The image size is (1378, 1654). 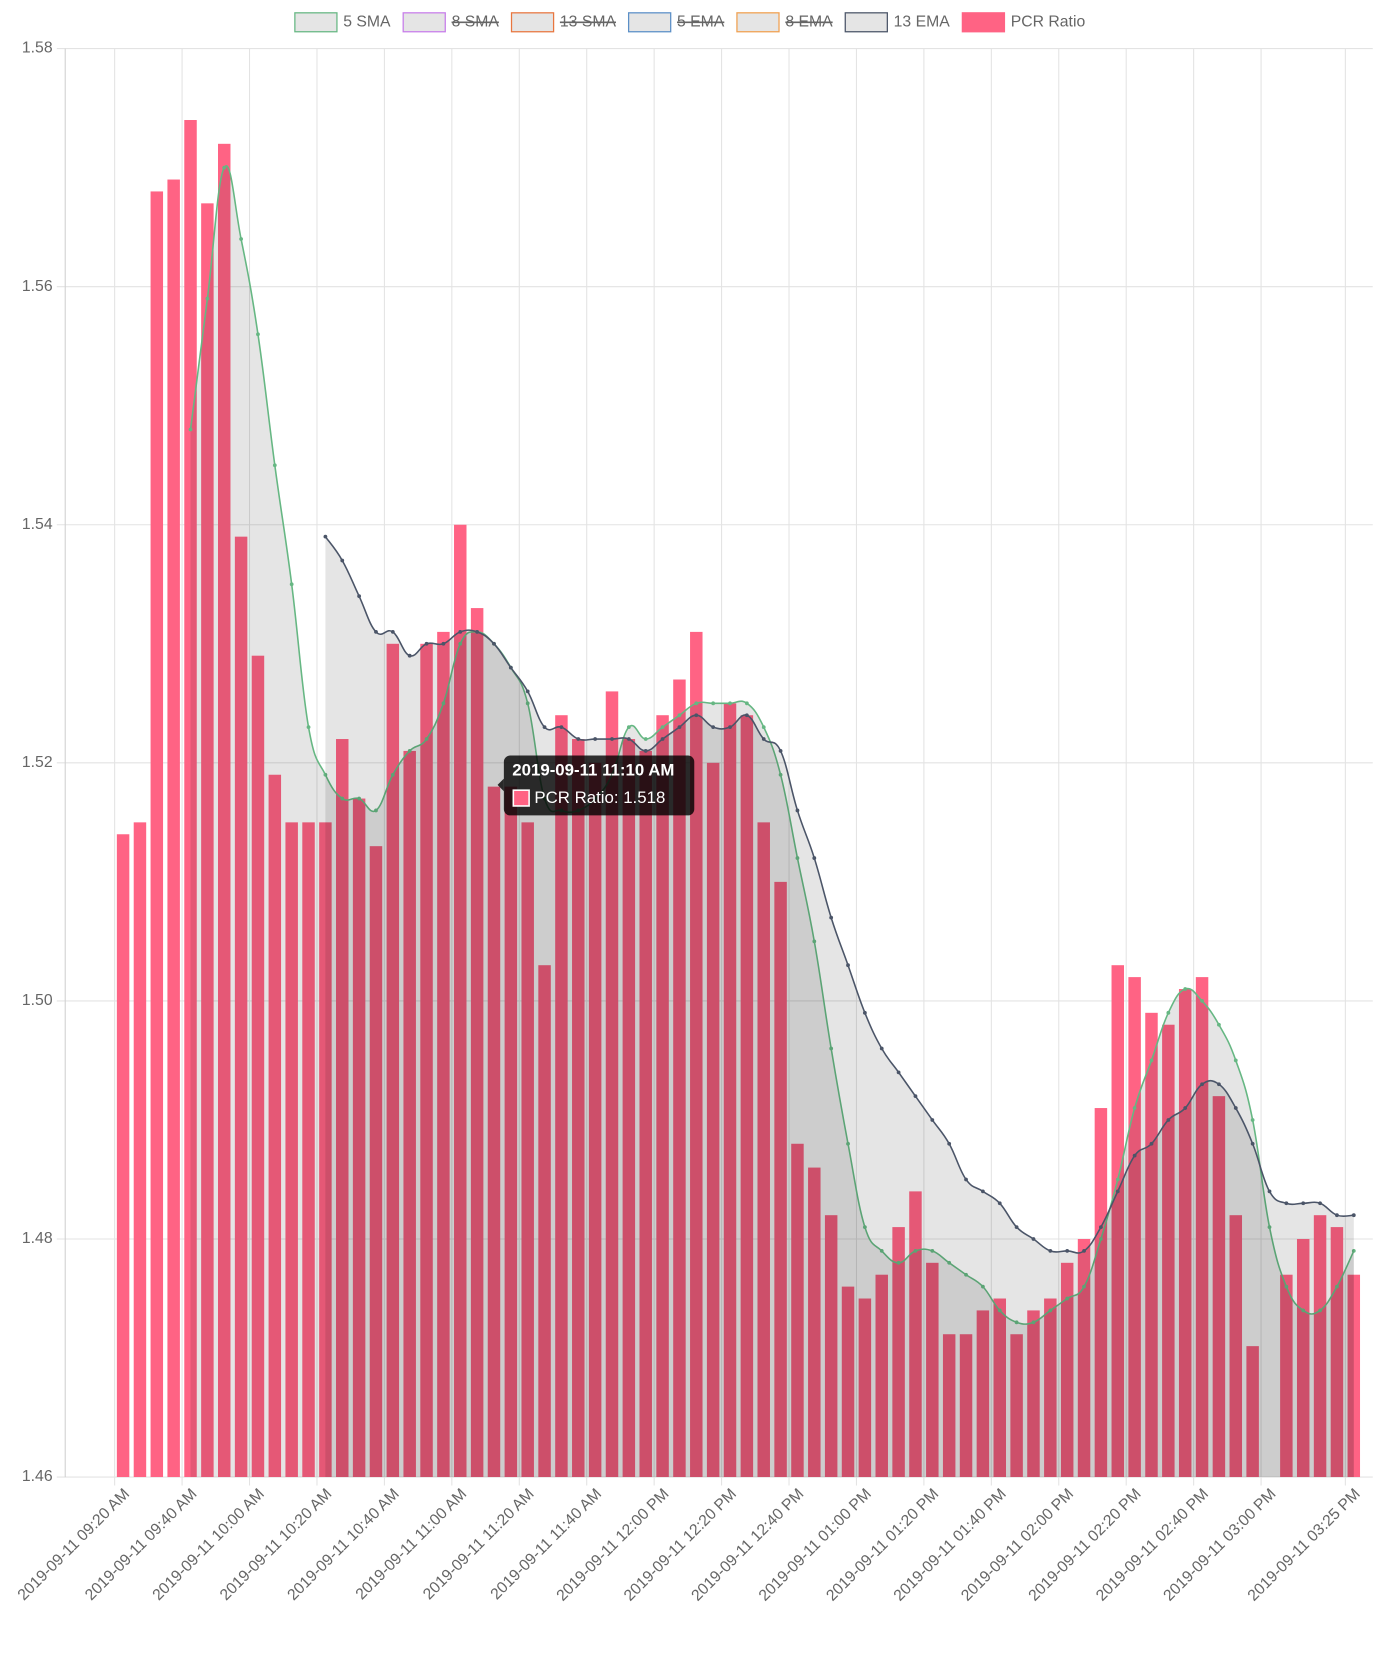 What do you see at coordinates (37, 524) in the screenshot?
I see `y-tick-label: 1.54` at bounding box center [37, 524].